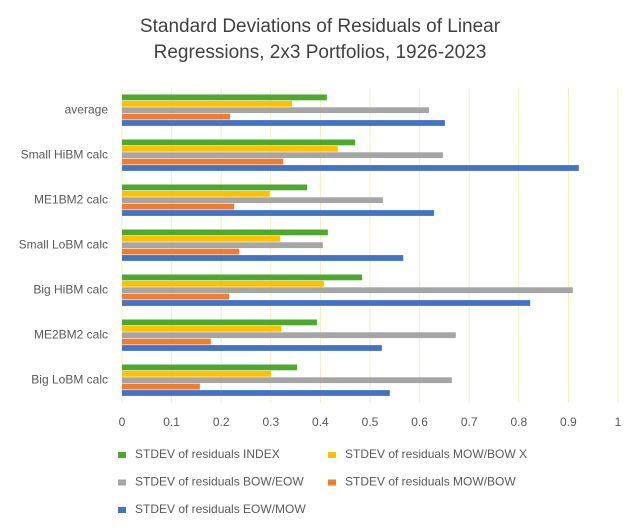 The width and height of the screenshot is (640, 532). What do you see at coordinates (71, 200) in the screenshot?
I see `y-tick-label: ME1BM2 calc` at bounding box center [71, 200].